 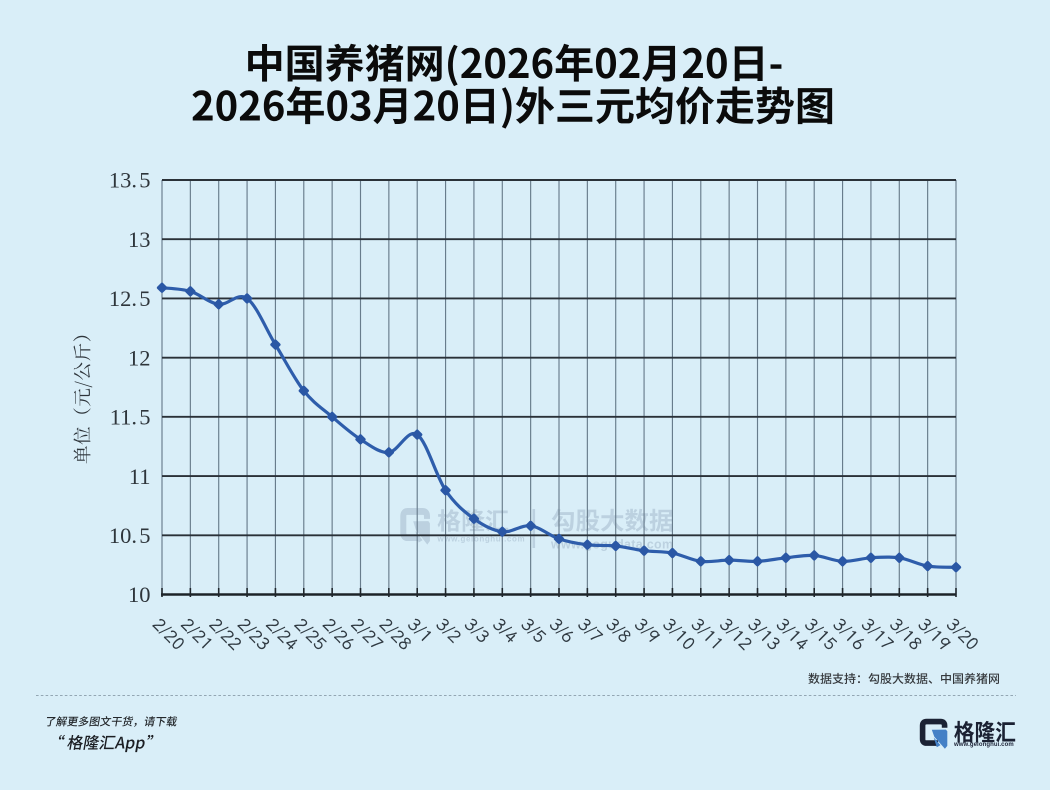 What do you see at coordinates (140, 476) in the screenshot?
I see `svg-text: 11` at bounding box center [140, 476].